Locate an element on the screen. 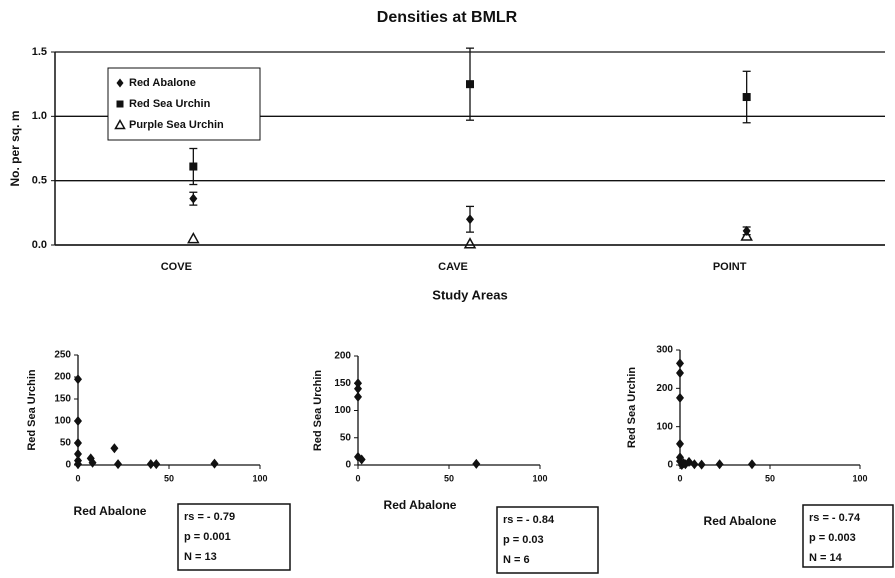 This screenshot has width=895, height=578. legend-label: Red Abalone is located at coordinates (162, 83).